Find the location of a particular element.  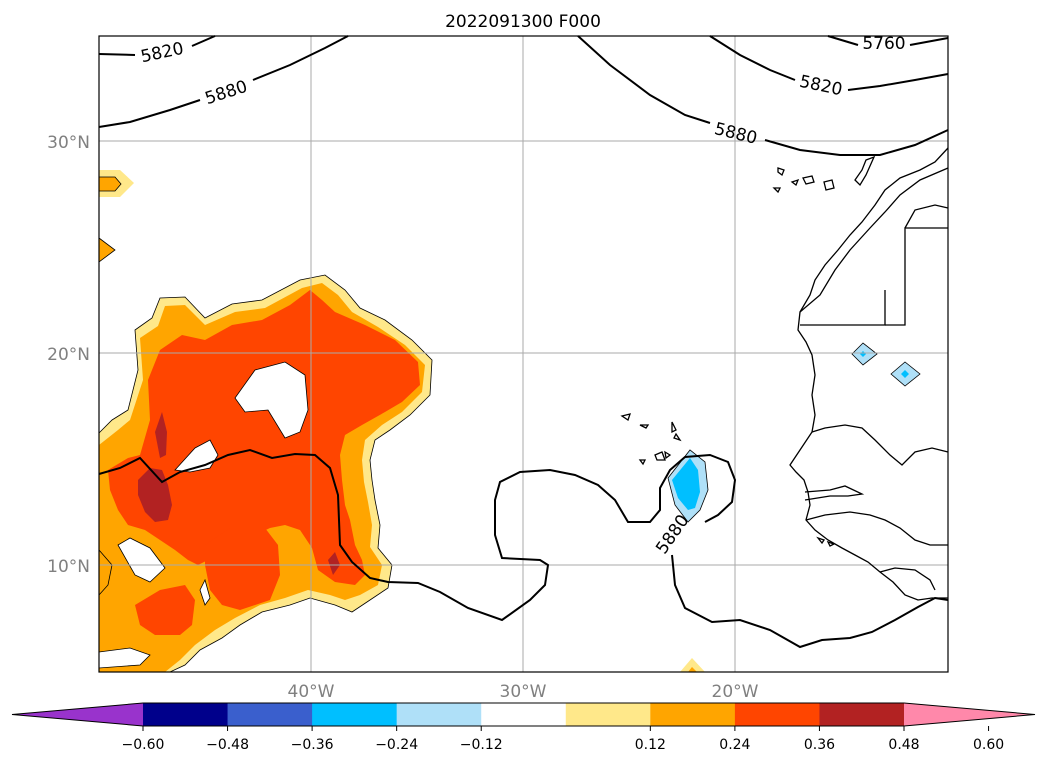

colorbar-extend-low is located at coordinates (77, 714).